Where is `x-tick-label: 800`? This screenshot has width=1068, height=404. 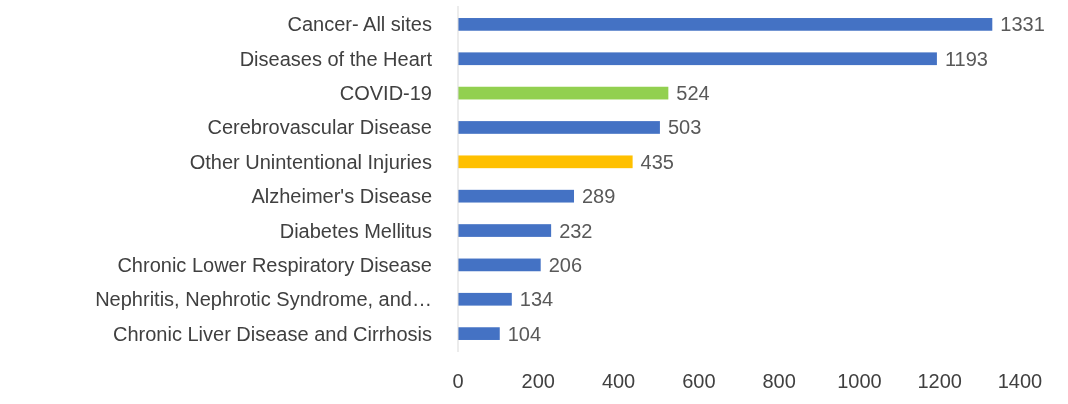 x-tick-label: 800 is located at coordinates (779, 381).